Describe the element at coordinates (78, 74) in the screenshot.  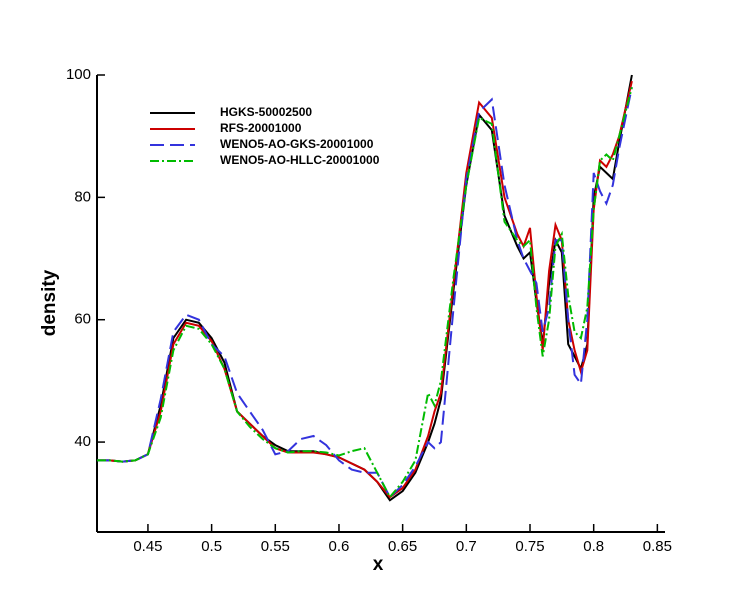
I see `y-tick-label: 100` at that location.